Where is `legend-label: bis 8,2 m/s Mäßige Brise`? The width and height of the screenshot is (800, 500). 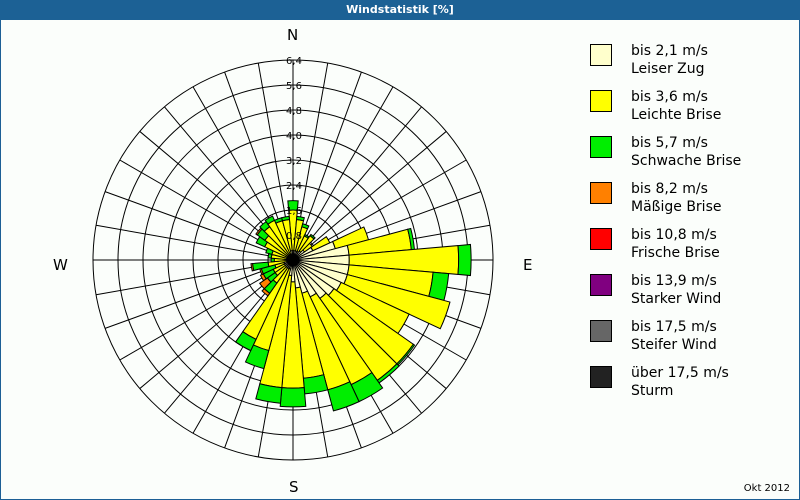 legend-label: bis 8,2 m/s Mäßige Brise is located at coordinates (676, 198).